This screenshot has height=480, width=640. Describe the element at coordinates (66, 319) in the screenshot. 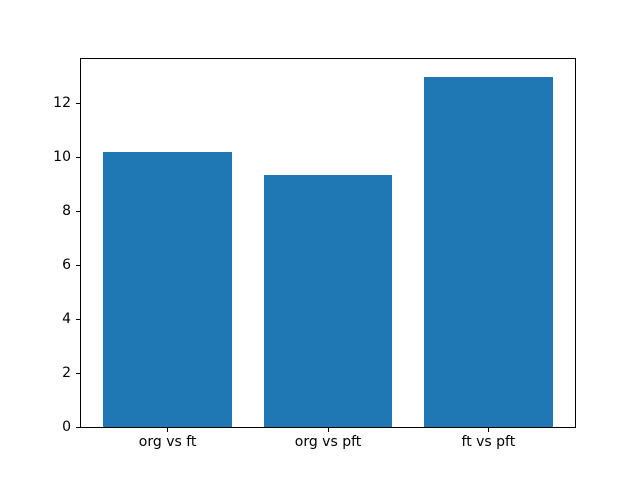

I see `y-tick-label: 4` at that location.